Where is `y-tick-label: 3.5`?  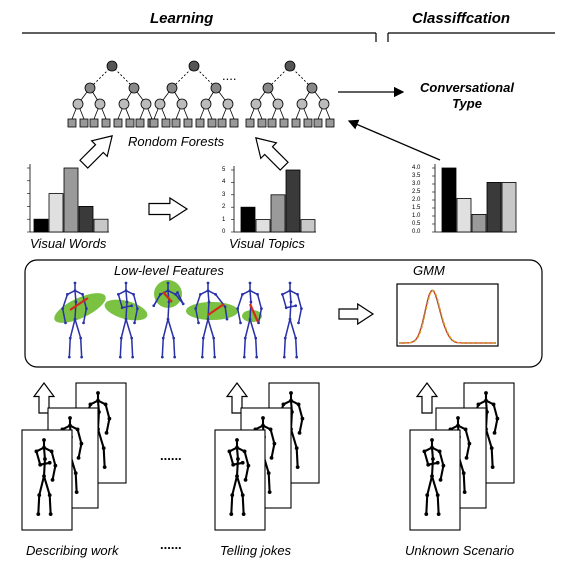 y-tick-label: 3.5 is located at coordinates (416, 176).